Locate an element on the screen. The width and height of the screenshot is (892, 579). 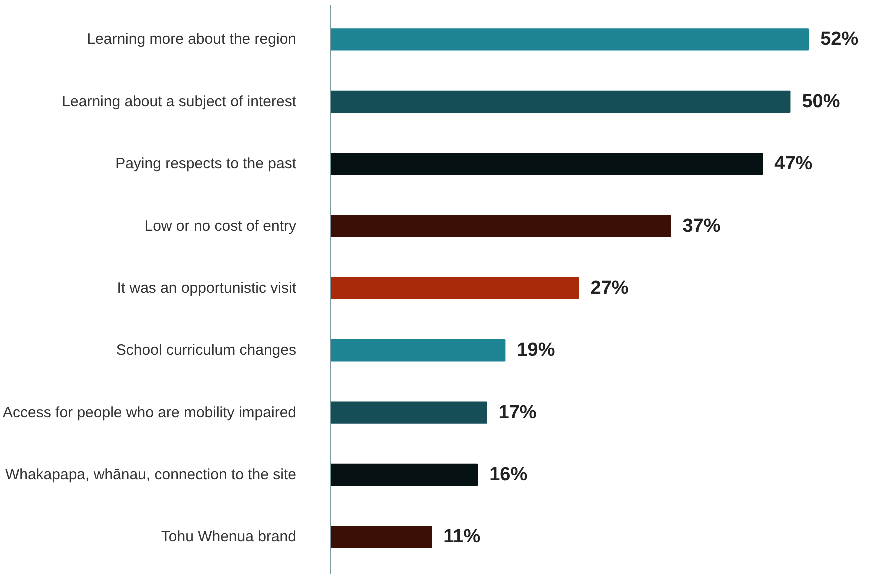
y-tick-label: Learning about a subject of interest is located at coordinates (180, 101).